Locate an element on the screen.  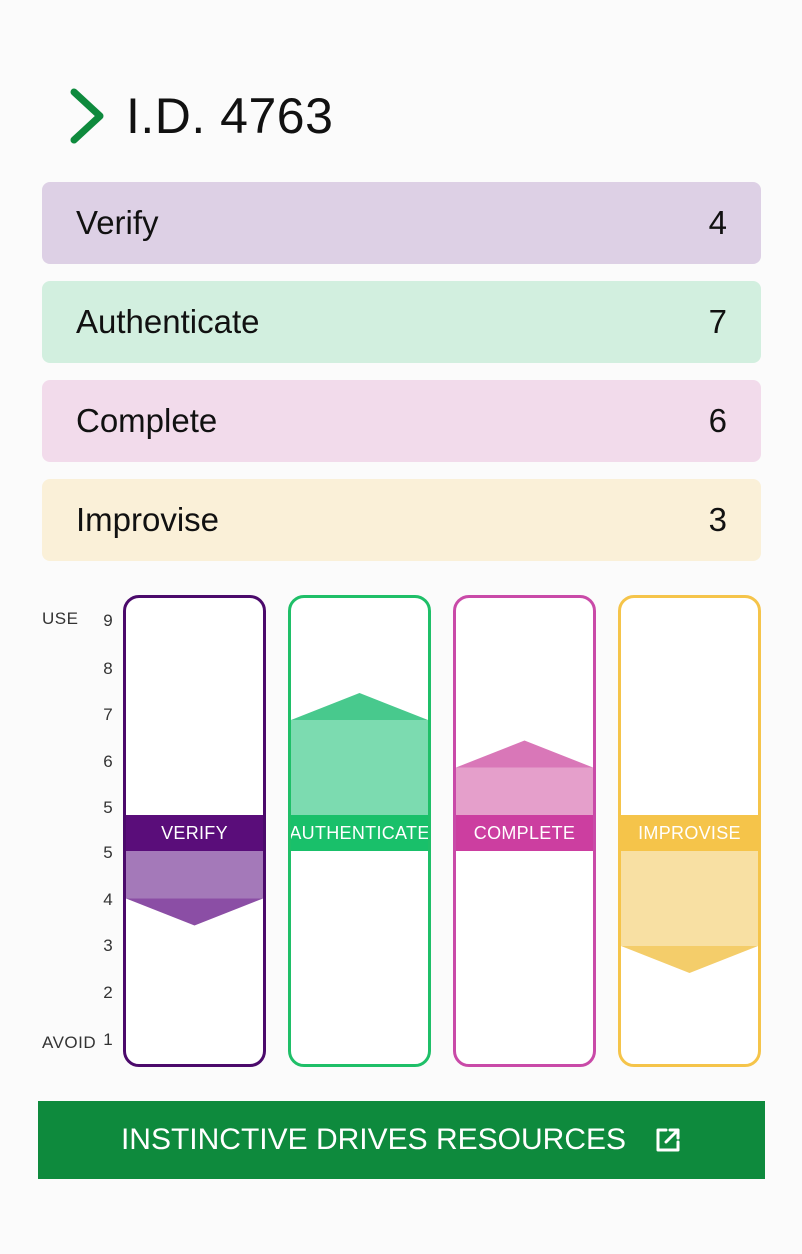
axis-tick: 1 is located at coordinates (108, 1039).